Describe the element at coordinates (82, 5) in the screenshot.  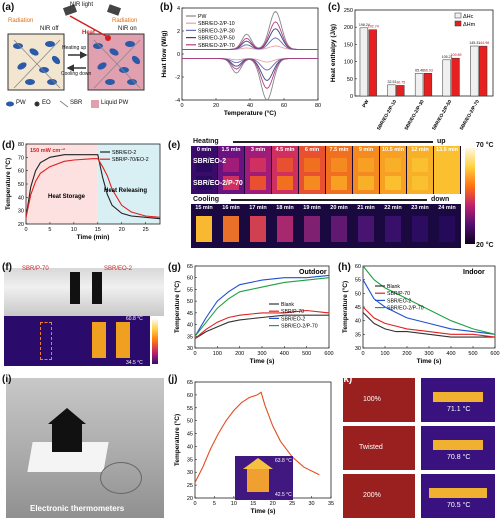
I see `nir-light-label: NIR light` at that location.